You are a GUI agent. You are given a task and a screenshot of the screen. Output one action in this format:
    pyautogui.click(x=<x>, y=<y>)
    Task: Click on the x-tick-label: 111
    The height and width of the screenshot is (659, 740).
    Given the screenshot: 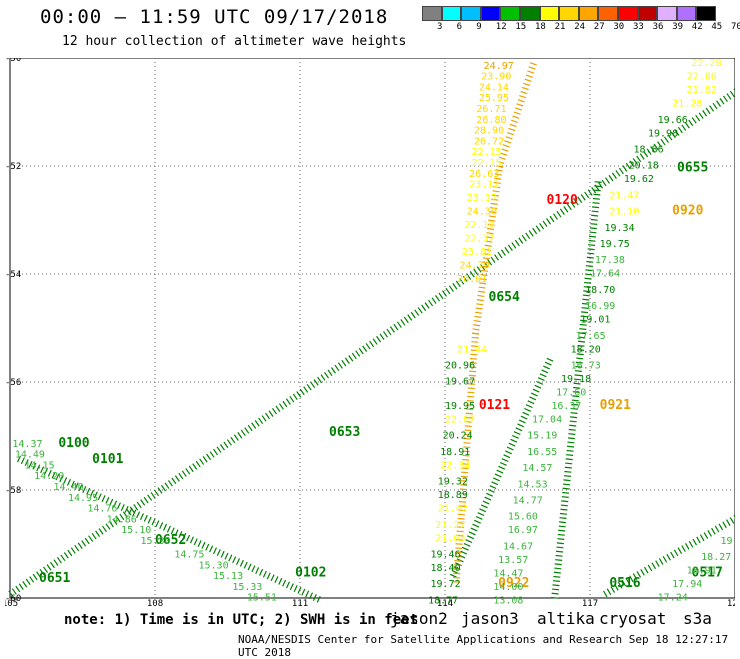 What is the action you would take?
    pyautogui.click(x=300, y=603)
    